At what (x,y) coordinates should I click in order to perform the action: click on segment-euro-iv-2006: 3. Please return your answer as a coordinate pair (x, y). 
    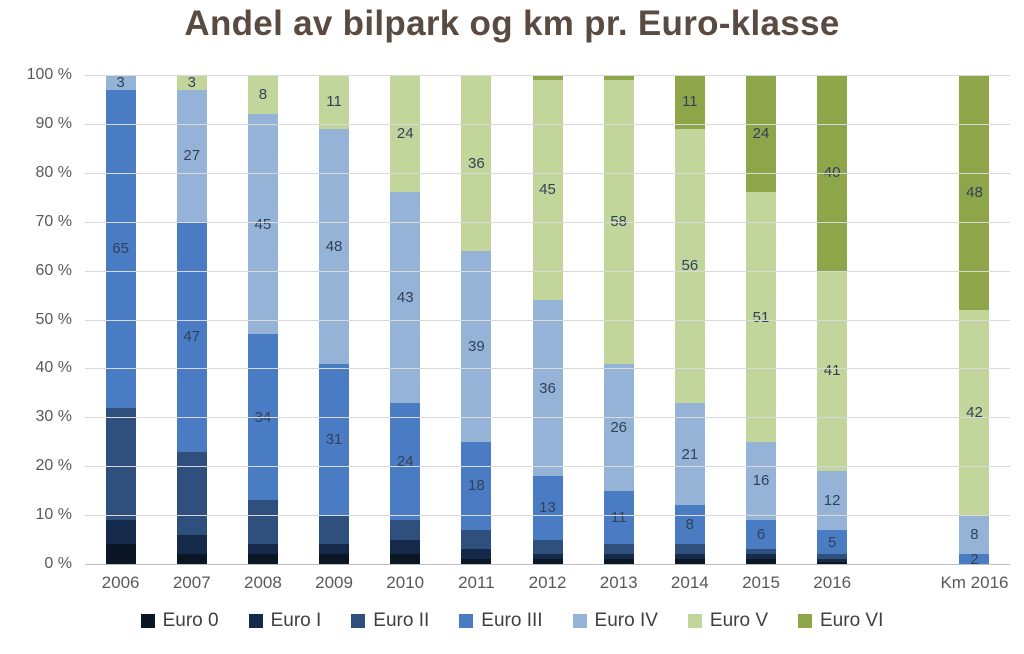
    Looking at the image, I should click on (120, 82).